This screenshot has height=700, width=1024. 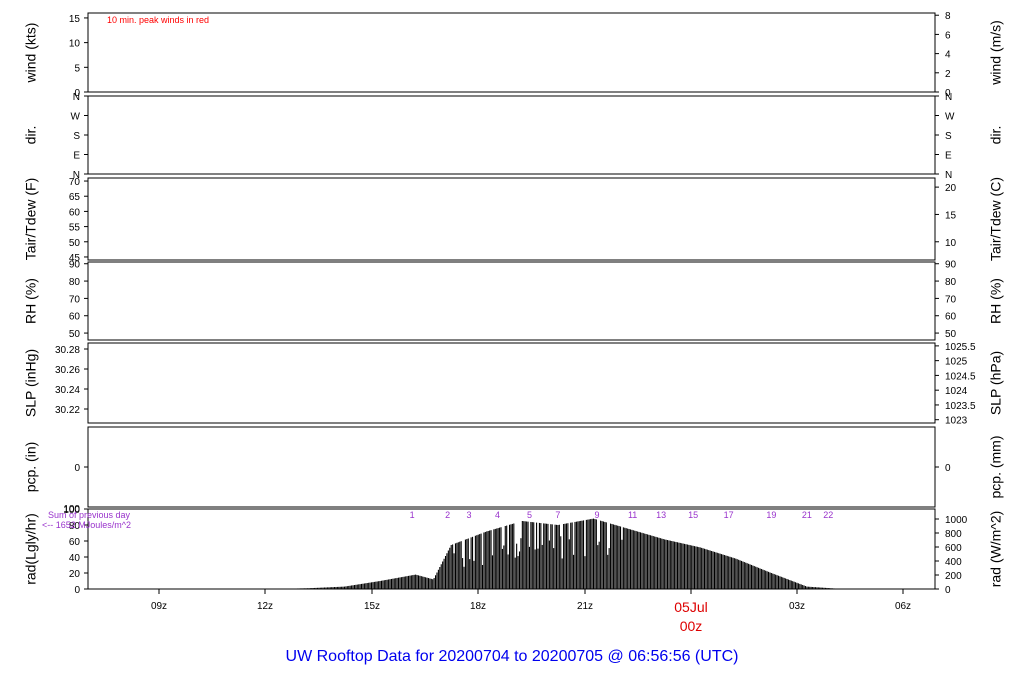 I want to click on time-axis-tick-label: 15z, so click(x=372, y=606).